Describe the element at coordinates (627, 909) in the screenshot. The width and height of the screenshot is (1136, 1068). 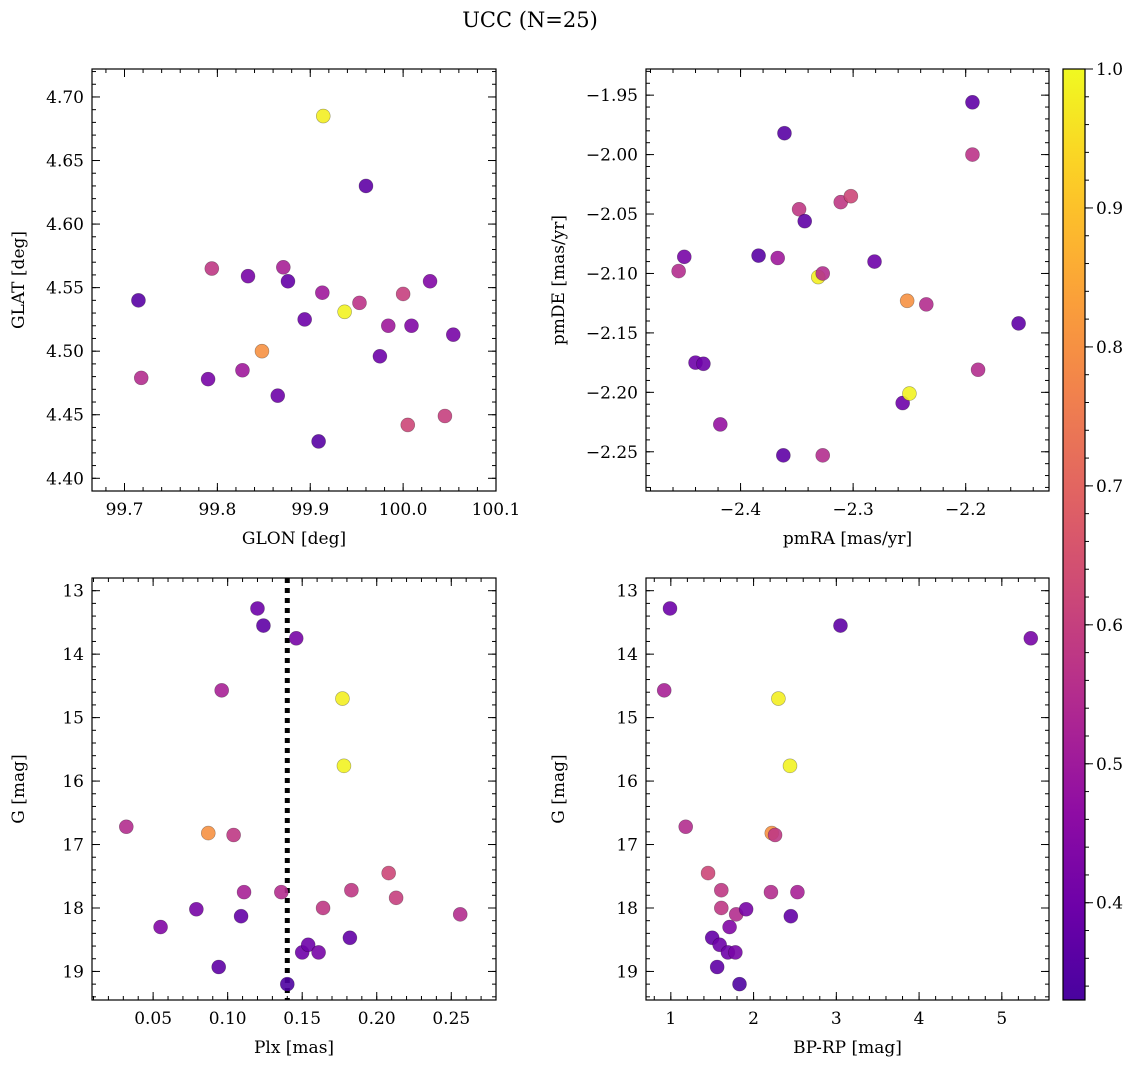
I see `y-tick-label: 18` at that location.